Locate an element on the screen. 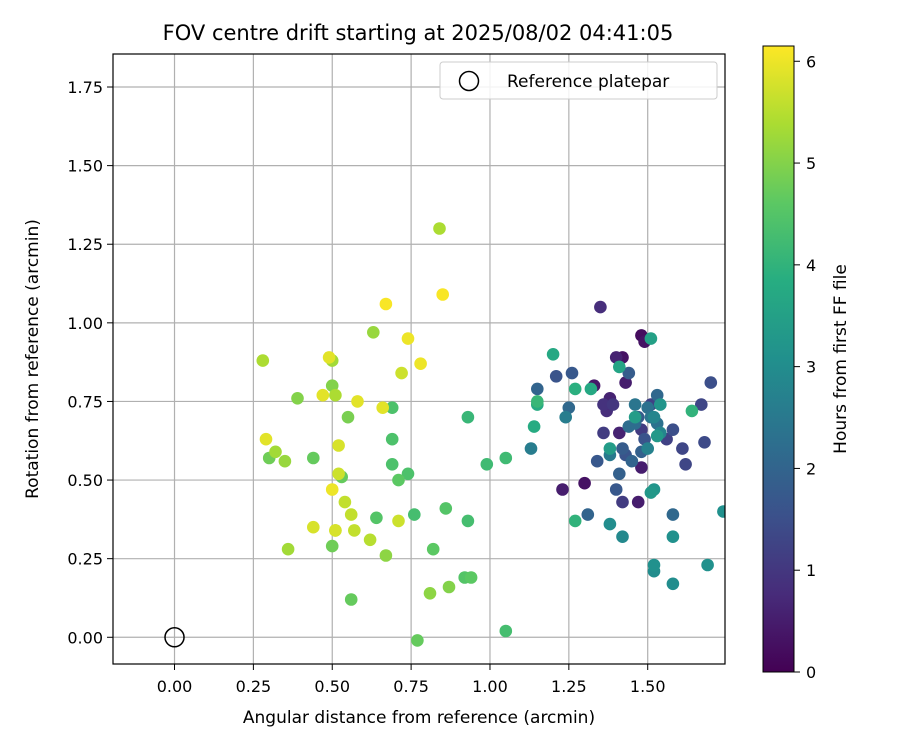 This screenshot has width=900, height=750. y-tick-label: 0.00 is located at coordinates (85, 637).